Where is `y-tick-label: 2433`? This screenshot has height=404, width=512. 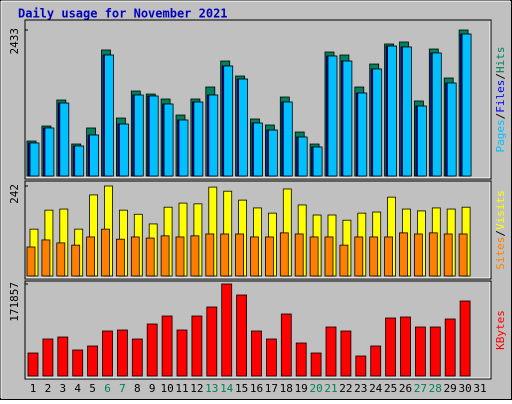 y-tick-label: 2433 is located at coordinates (14, 41).